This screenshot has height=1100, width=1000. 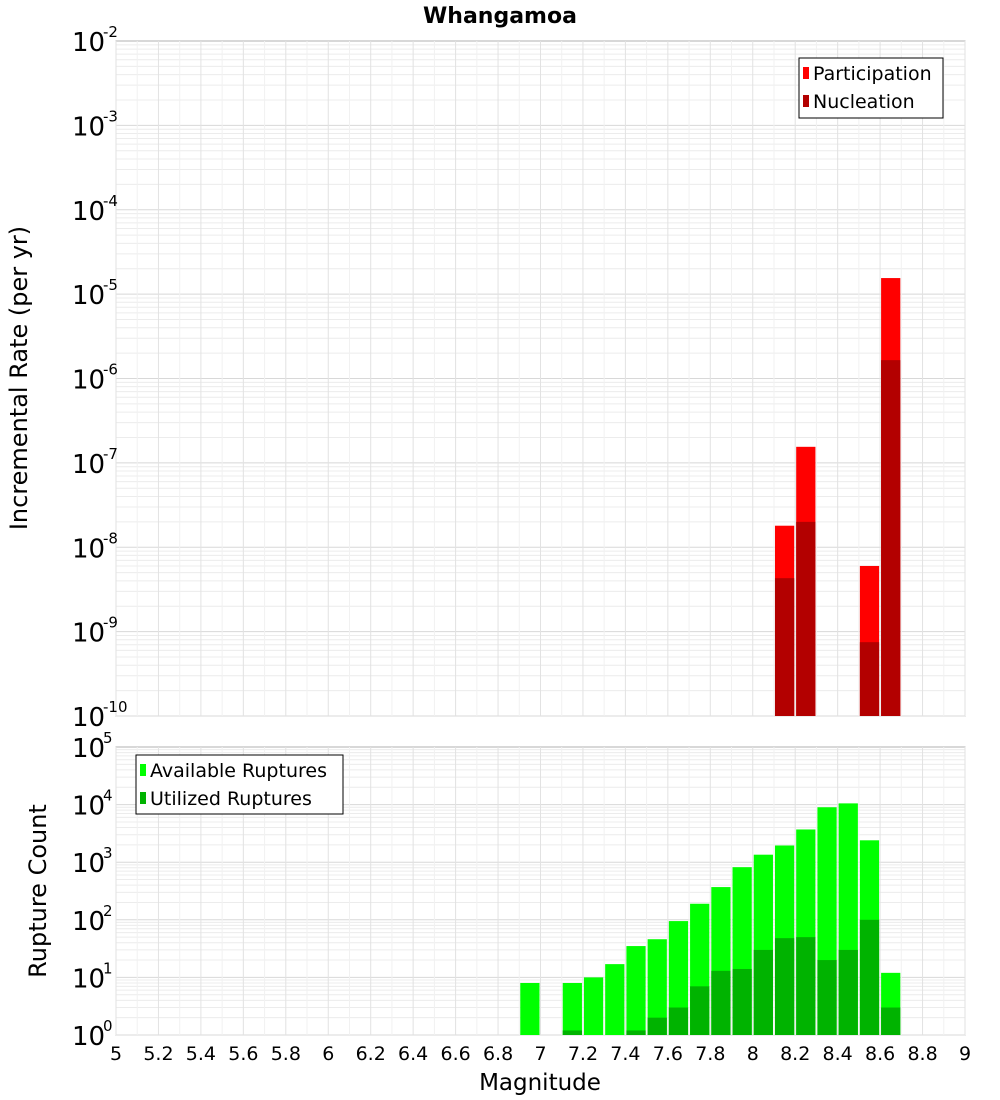 I want to click on bottom-bars, so click(x=710, y=919).